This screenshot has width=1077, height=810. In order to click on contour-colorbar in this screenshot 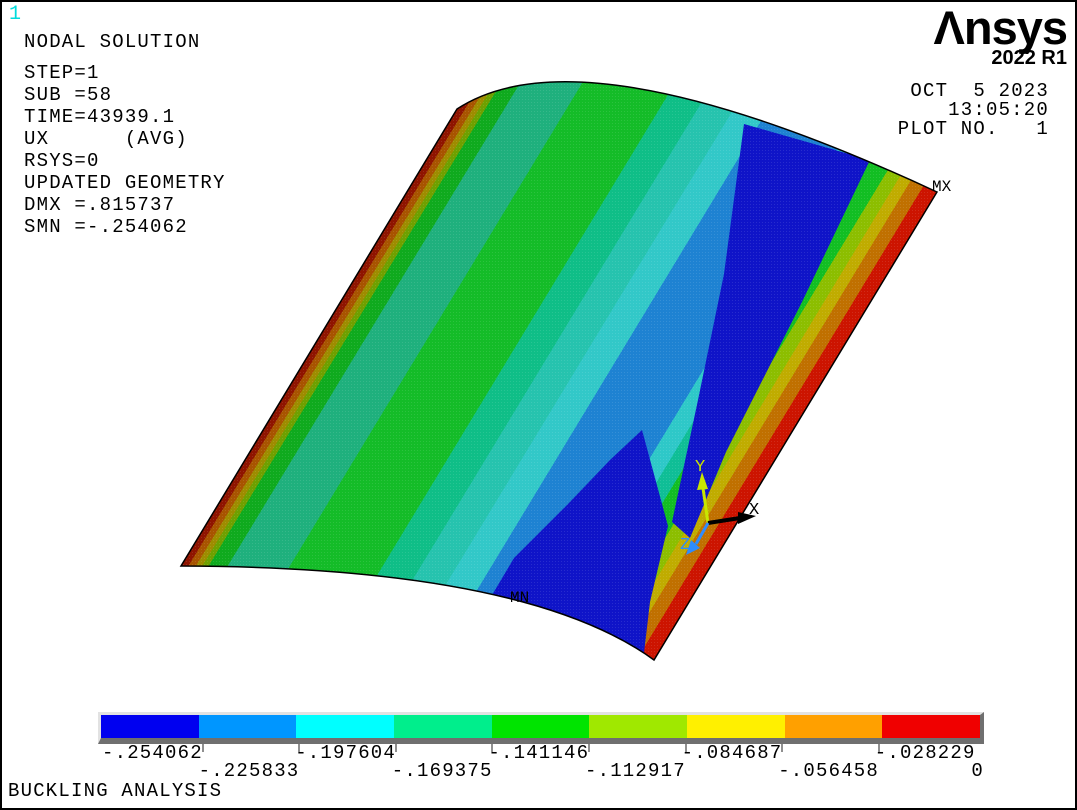, I will do `click(541, 728)`.